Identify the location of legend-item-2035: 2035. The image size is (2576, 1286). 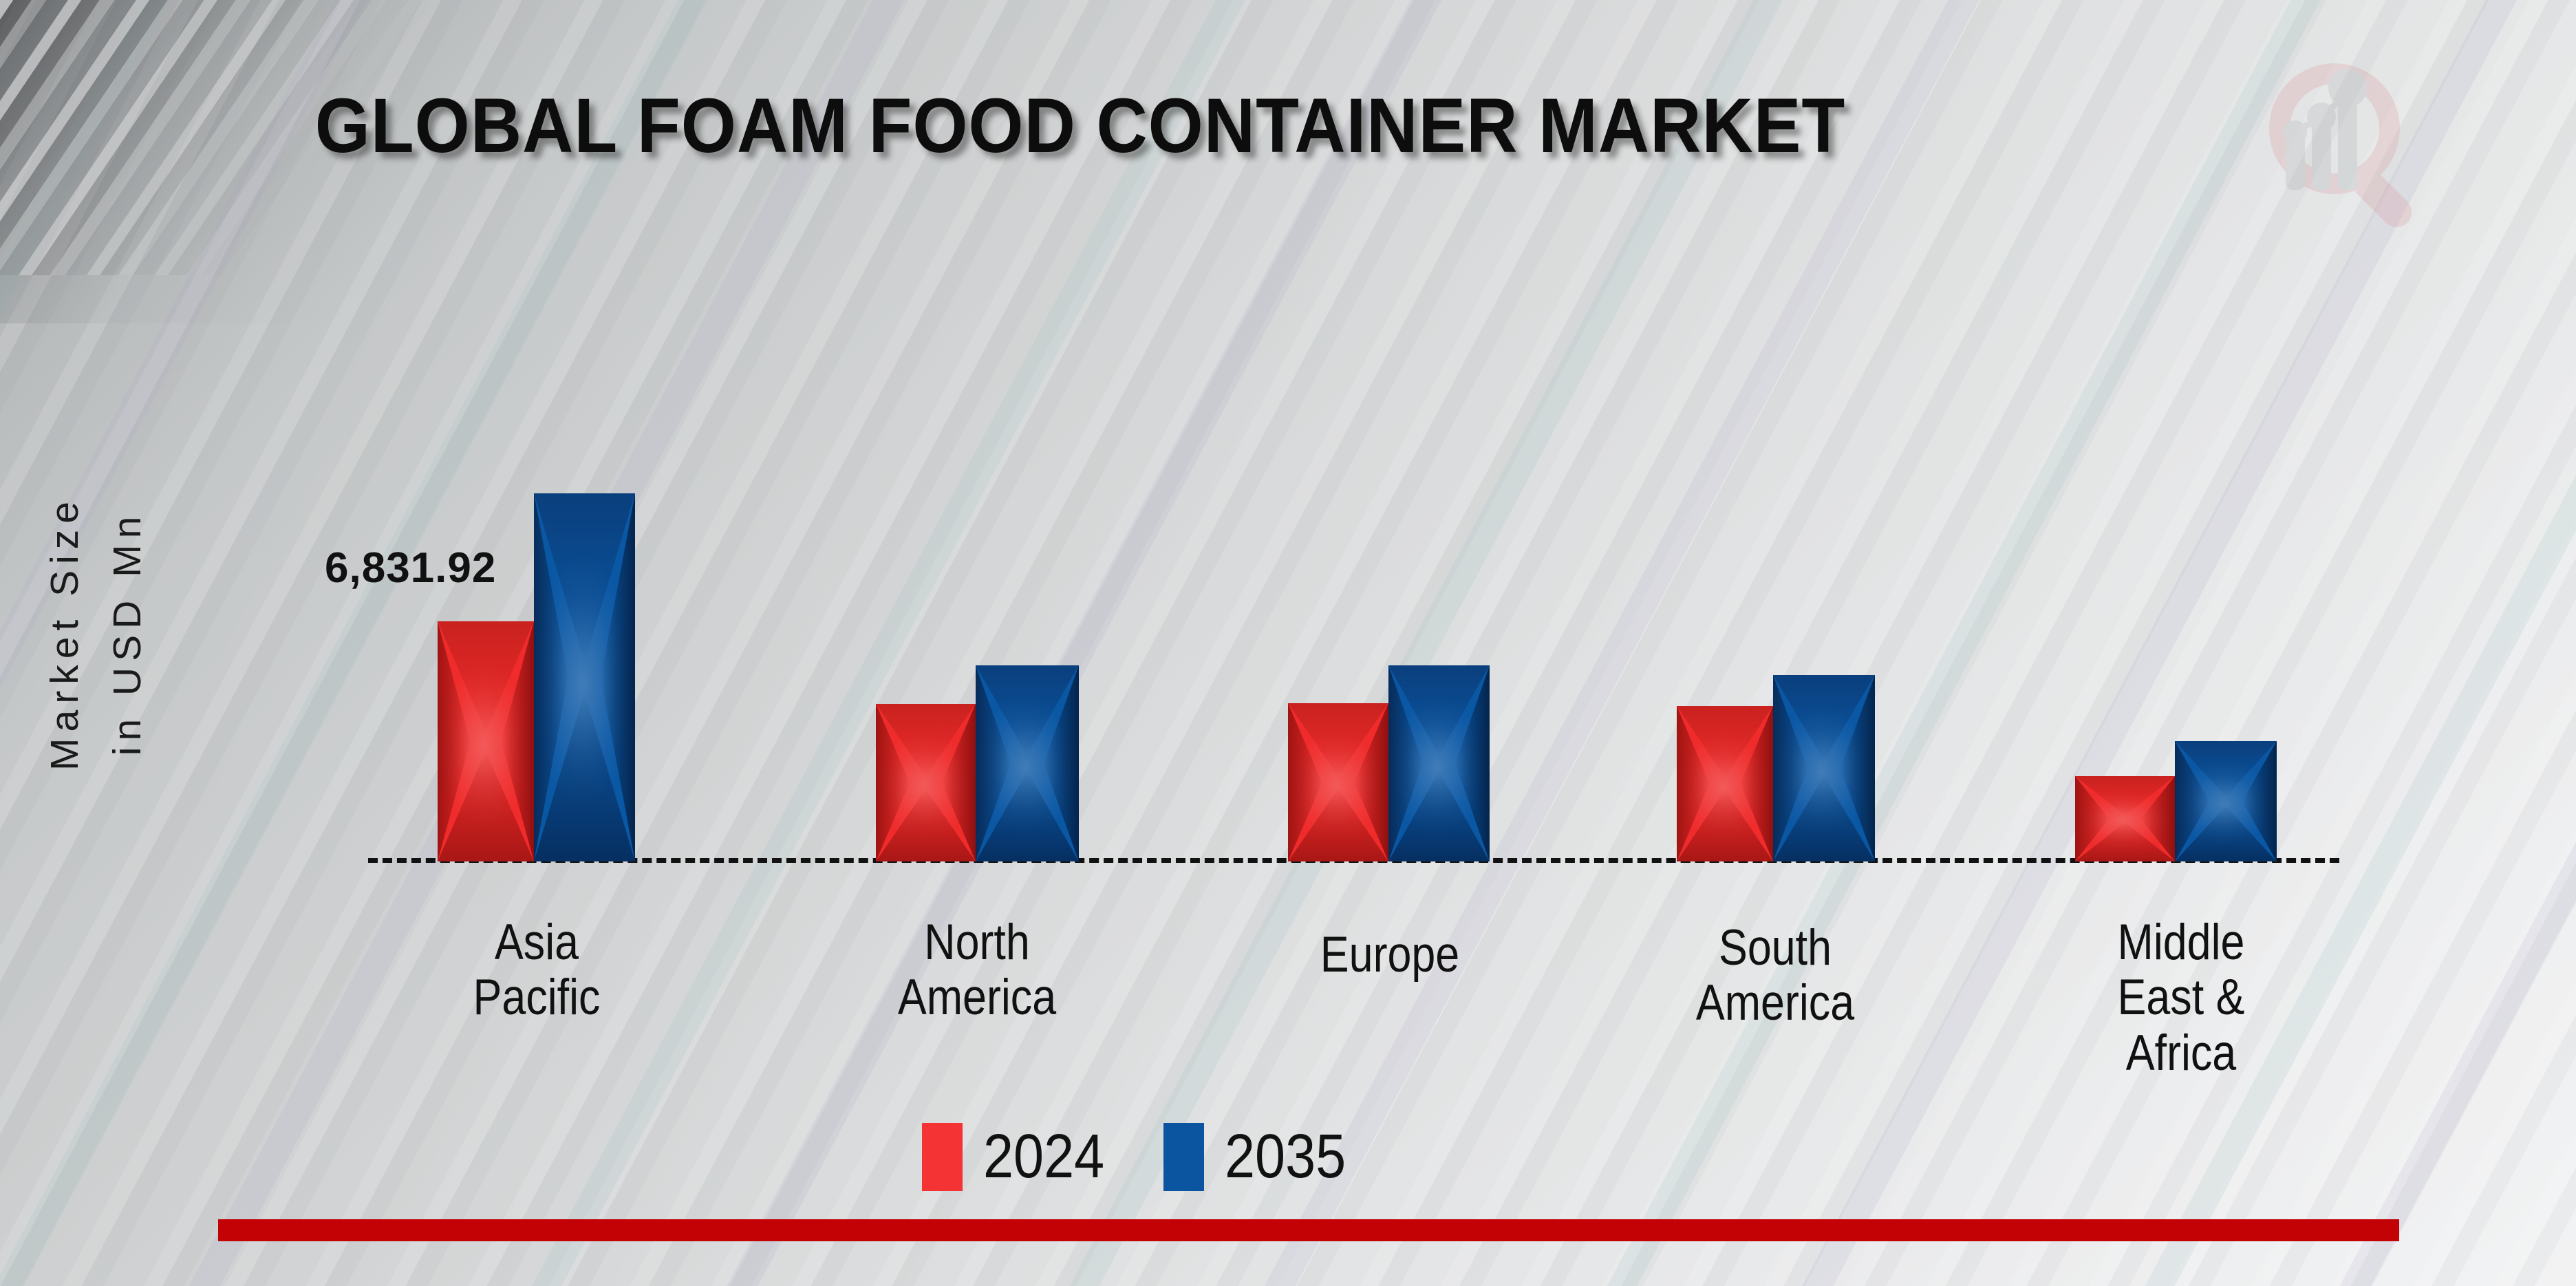
(1263, 1157).